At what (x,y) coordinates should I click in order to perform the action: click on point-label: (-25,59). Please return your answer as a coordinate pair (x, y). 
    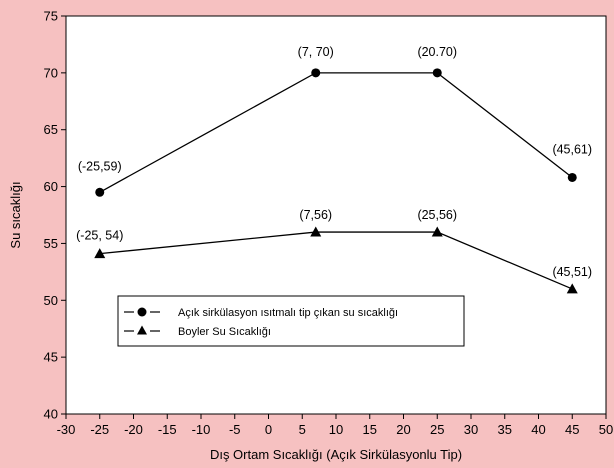
    Looking at the image, I should click on (100, 166).